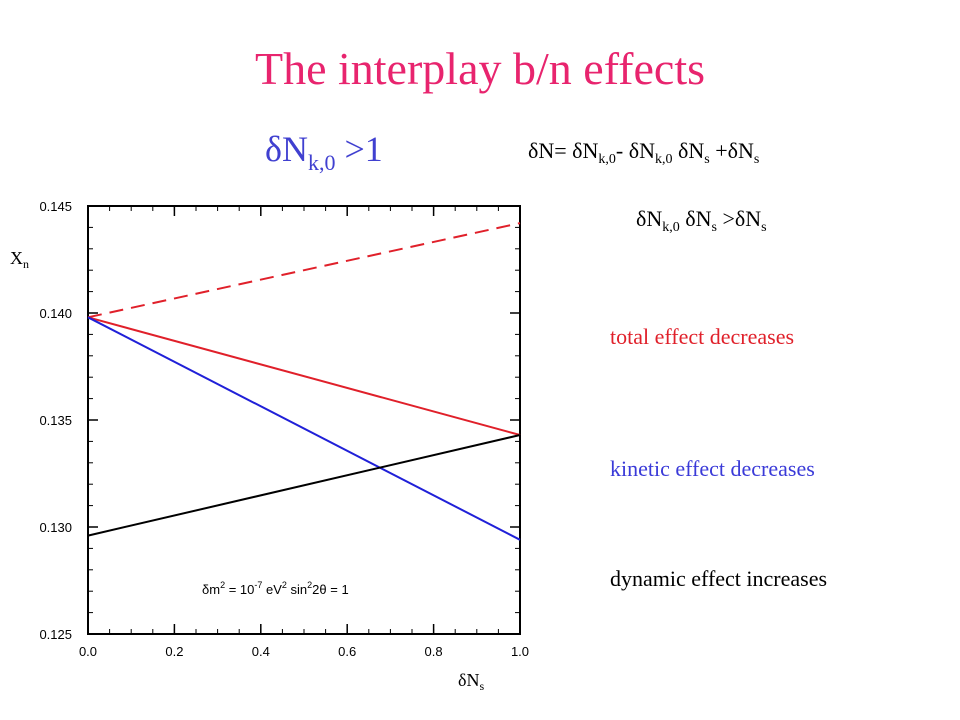  Describe the element at coordinates (347, 651) in the screenshot. I see `x-tick-label: 0.6` at that location.